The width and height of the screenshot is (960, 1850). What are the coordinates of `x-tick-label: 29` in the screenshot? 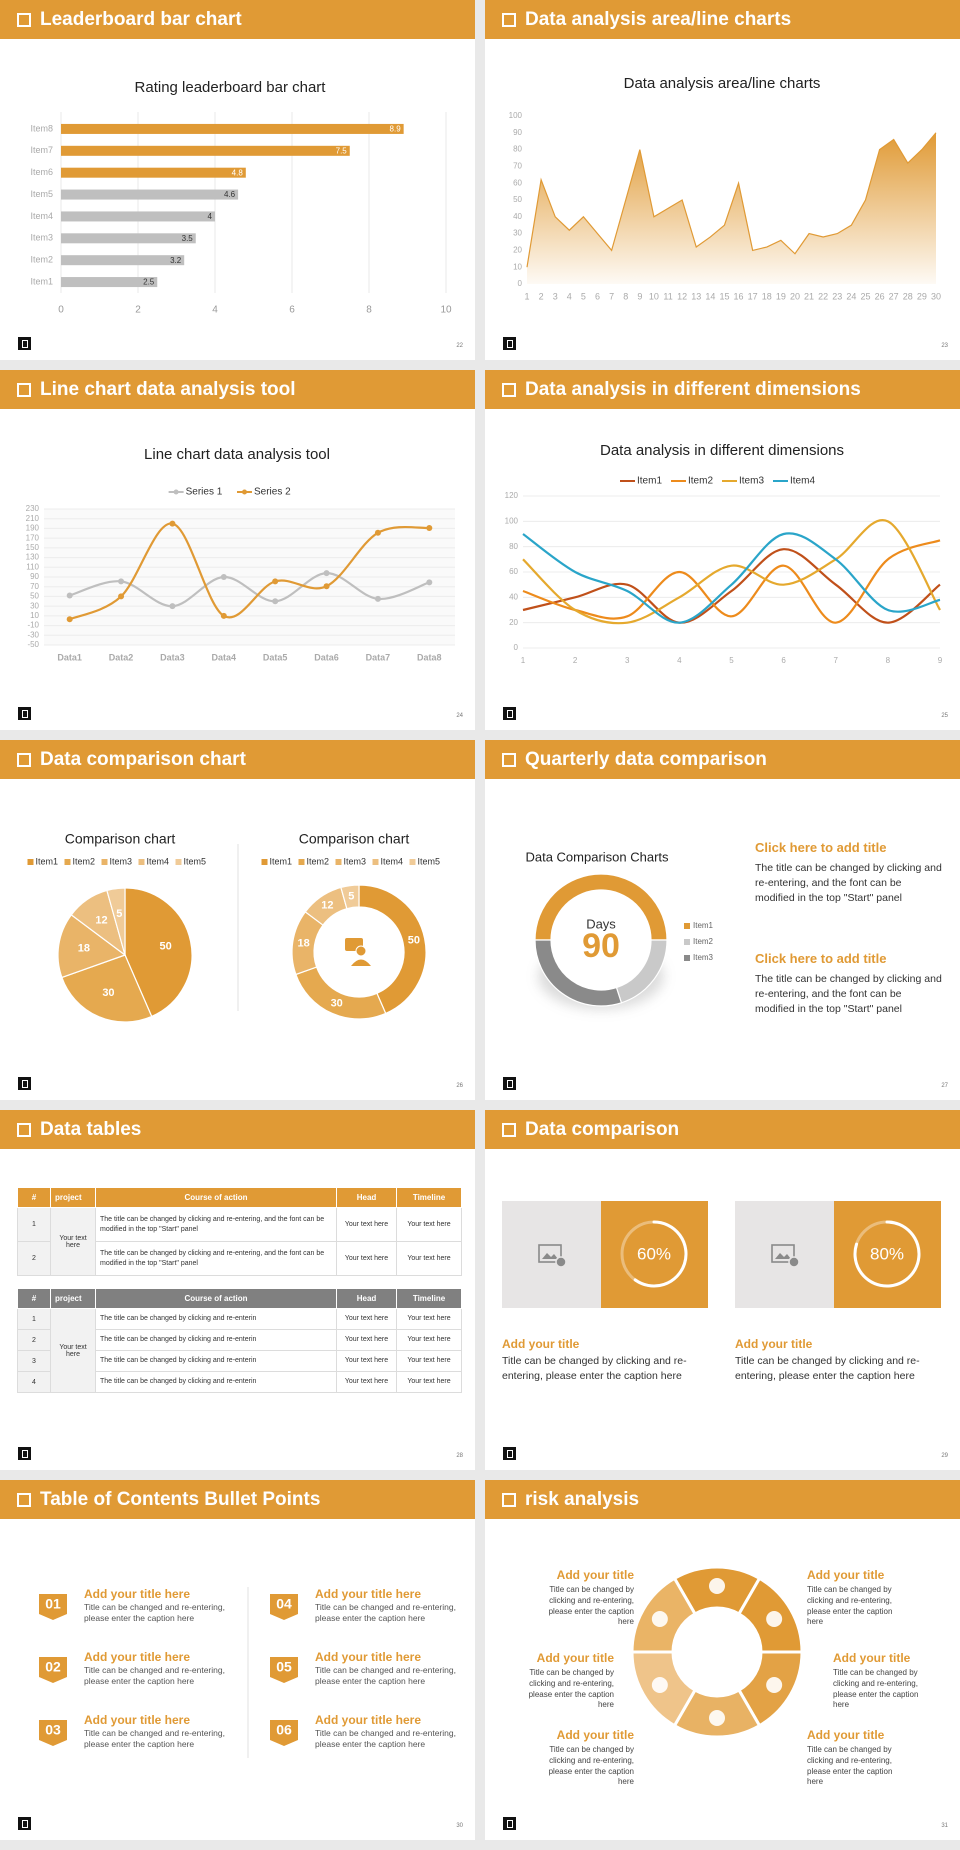 It's located at (922, 296).